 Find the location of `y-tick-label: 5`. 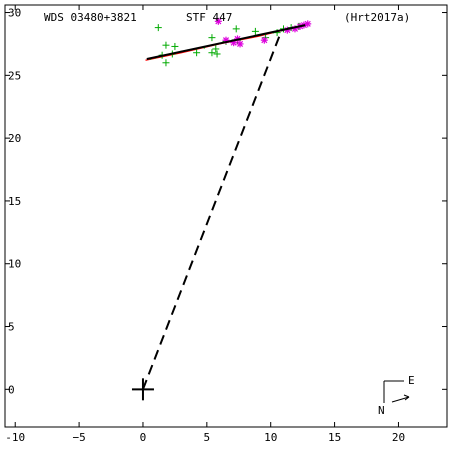

y-tick-label: 5 is located at coordinates (11, 327).